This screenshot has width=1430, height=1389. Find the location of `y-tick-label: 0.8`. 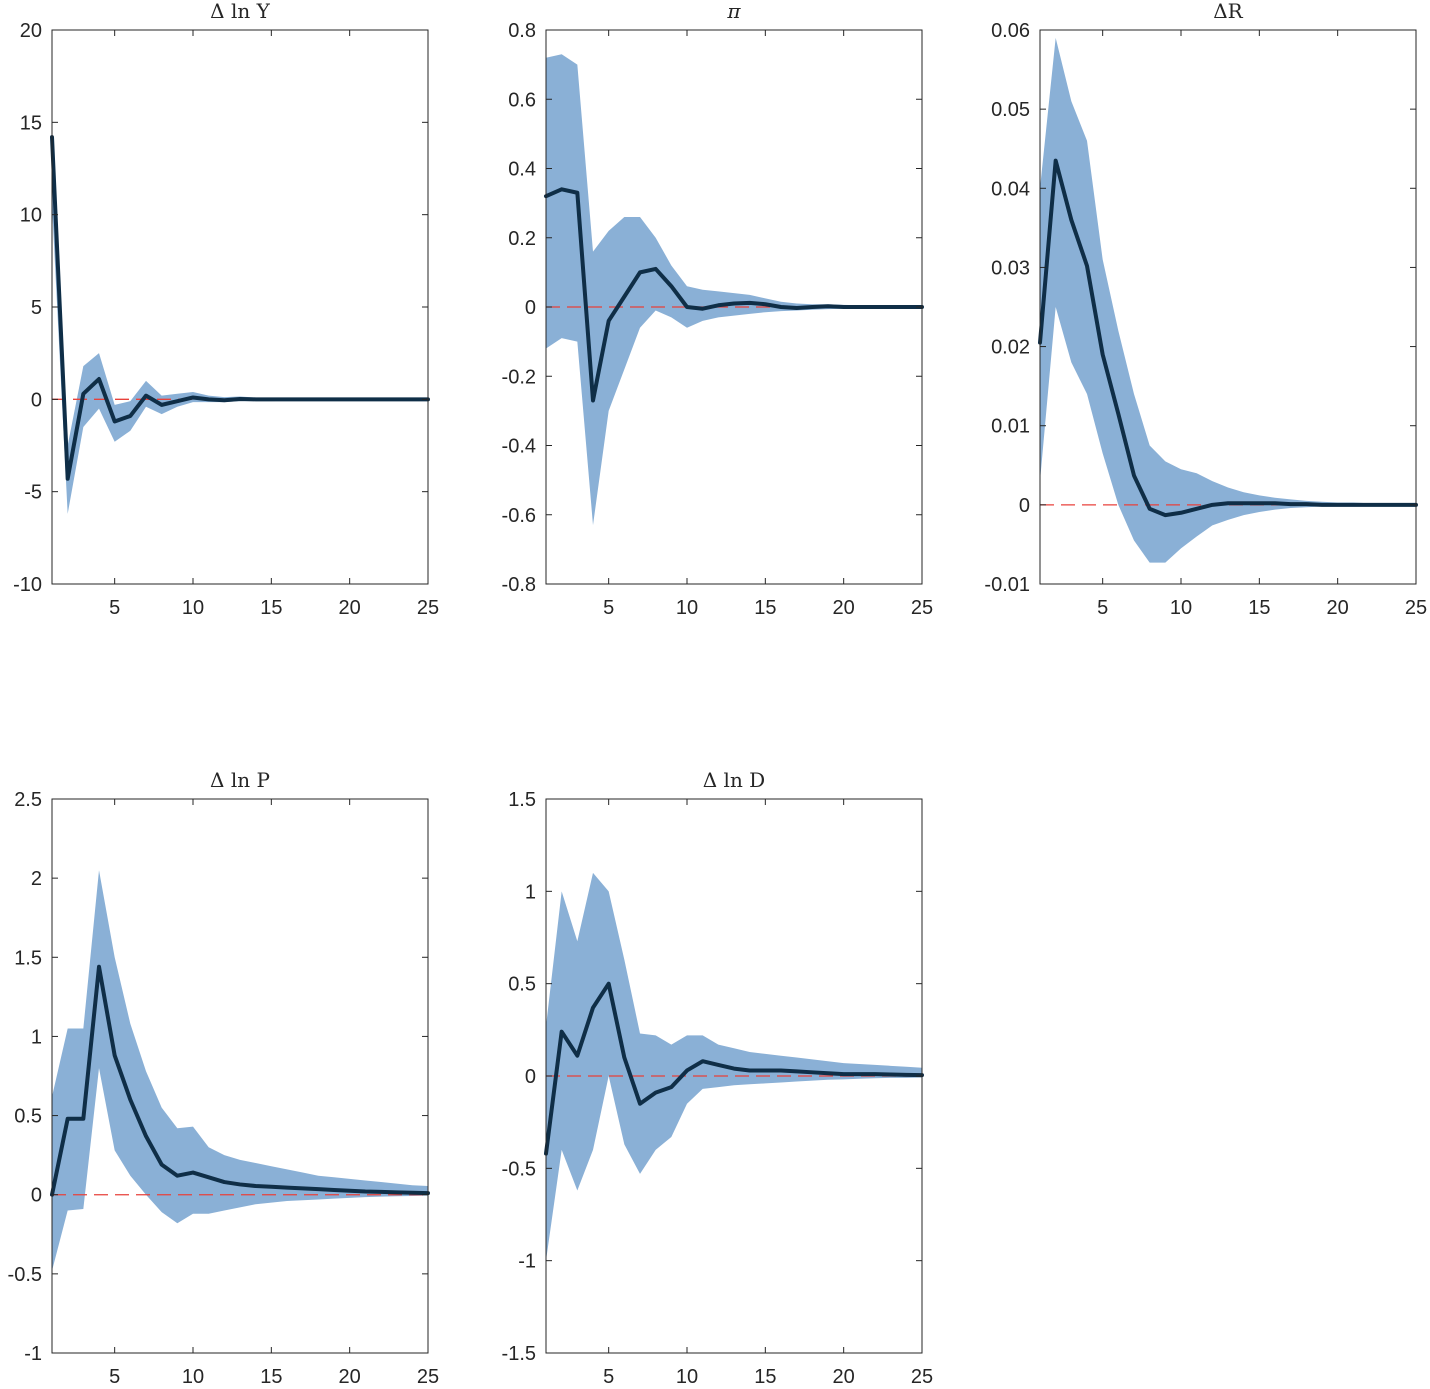

y-tick-label: 0.8 is located at coordinates (522, 31).